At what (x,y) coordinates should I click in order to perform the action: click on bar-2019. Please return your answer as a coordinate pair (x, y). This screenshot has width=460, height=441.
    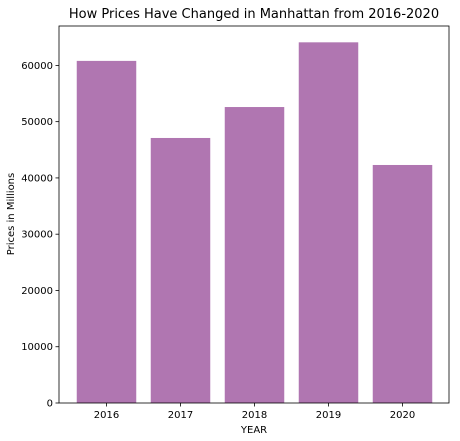
    Looking at the image, I should click on (328, 222).